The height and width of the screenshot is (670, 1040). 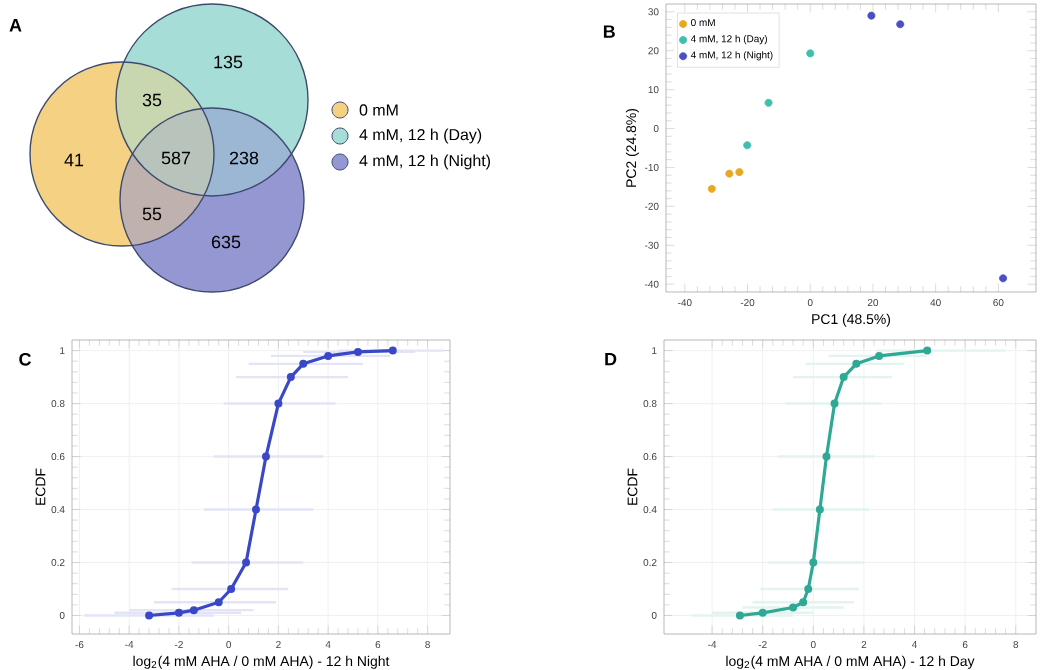 I want to click on text: C, so click(x=25, y=359).